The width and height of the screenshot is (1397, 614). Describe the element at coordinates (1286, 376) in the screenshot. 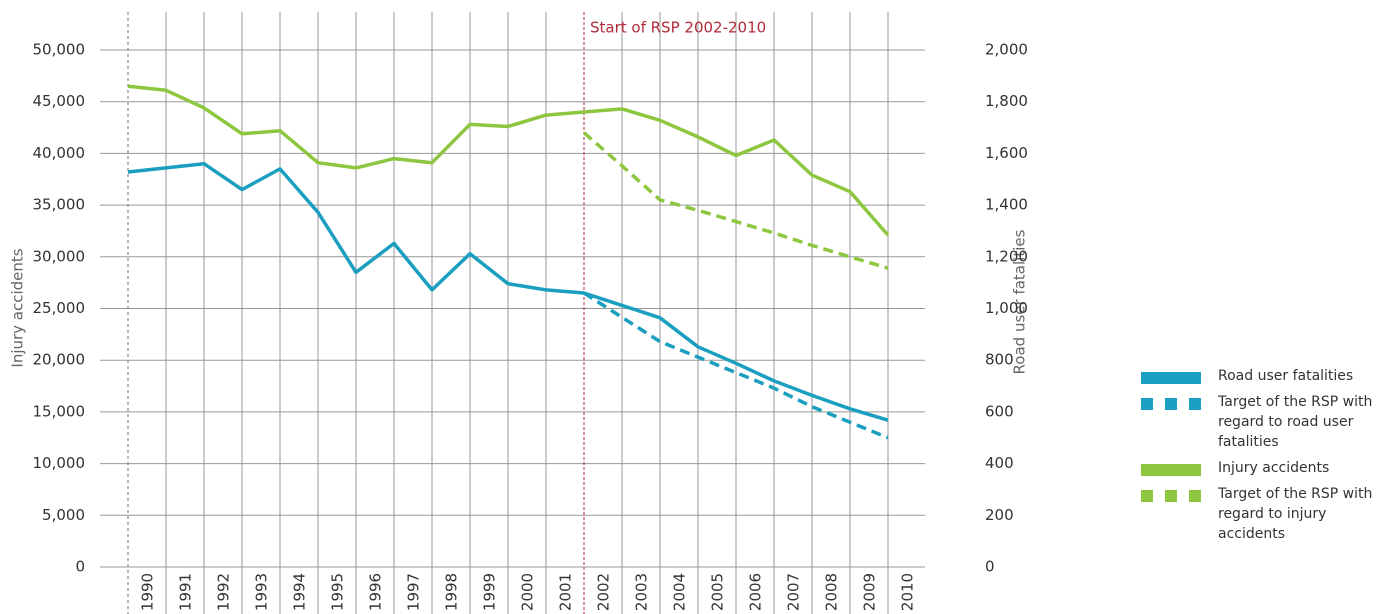

I see `legend-label: Road user fatalities` at that location.